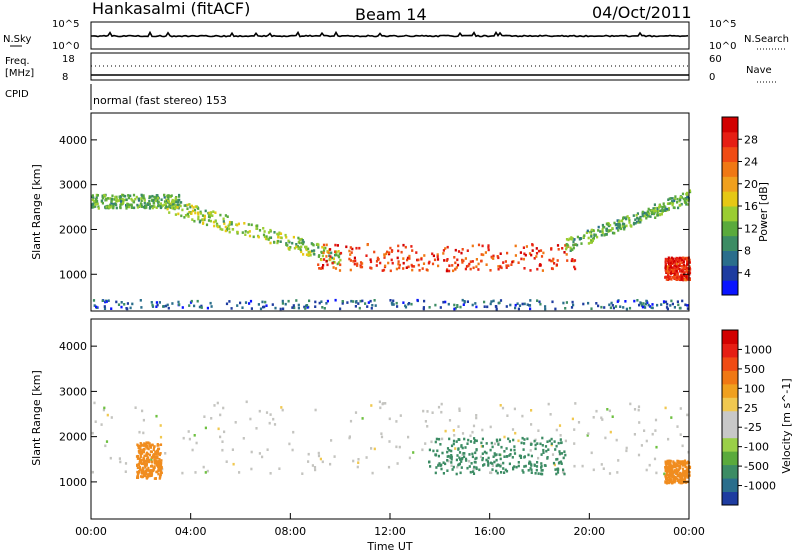 This screenshot has width=800, height=554. What do you see at coordinates (763, 212) in the screenshot?
I see `power-colorbar-label: Power [dB]` at bounding box center [763, 212].